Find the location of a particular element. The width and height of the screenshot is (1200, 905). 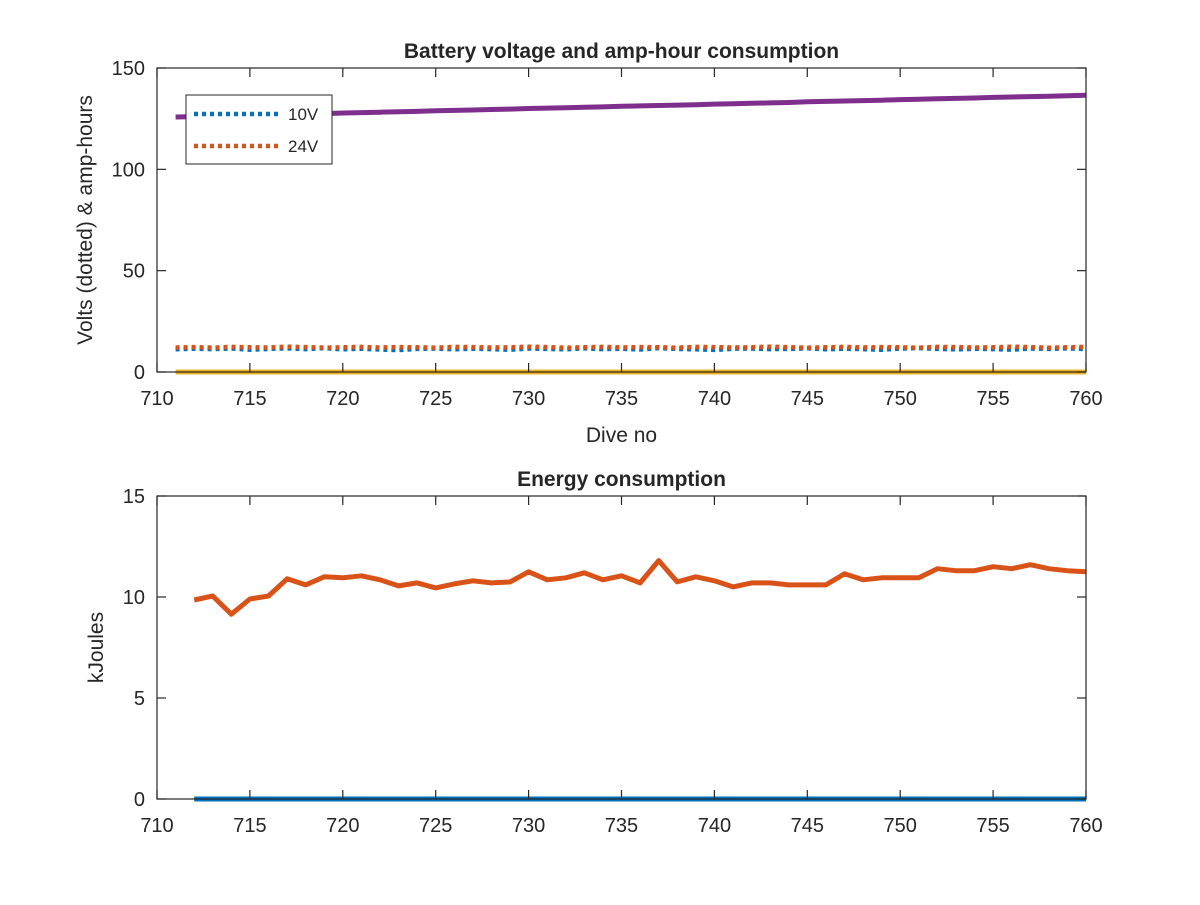

legend-box is located at coordinates (259, 129).